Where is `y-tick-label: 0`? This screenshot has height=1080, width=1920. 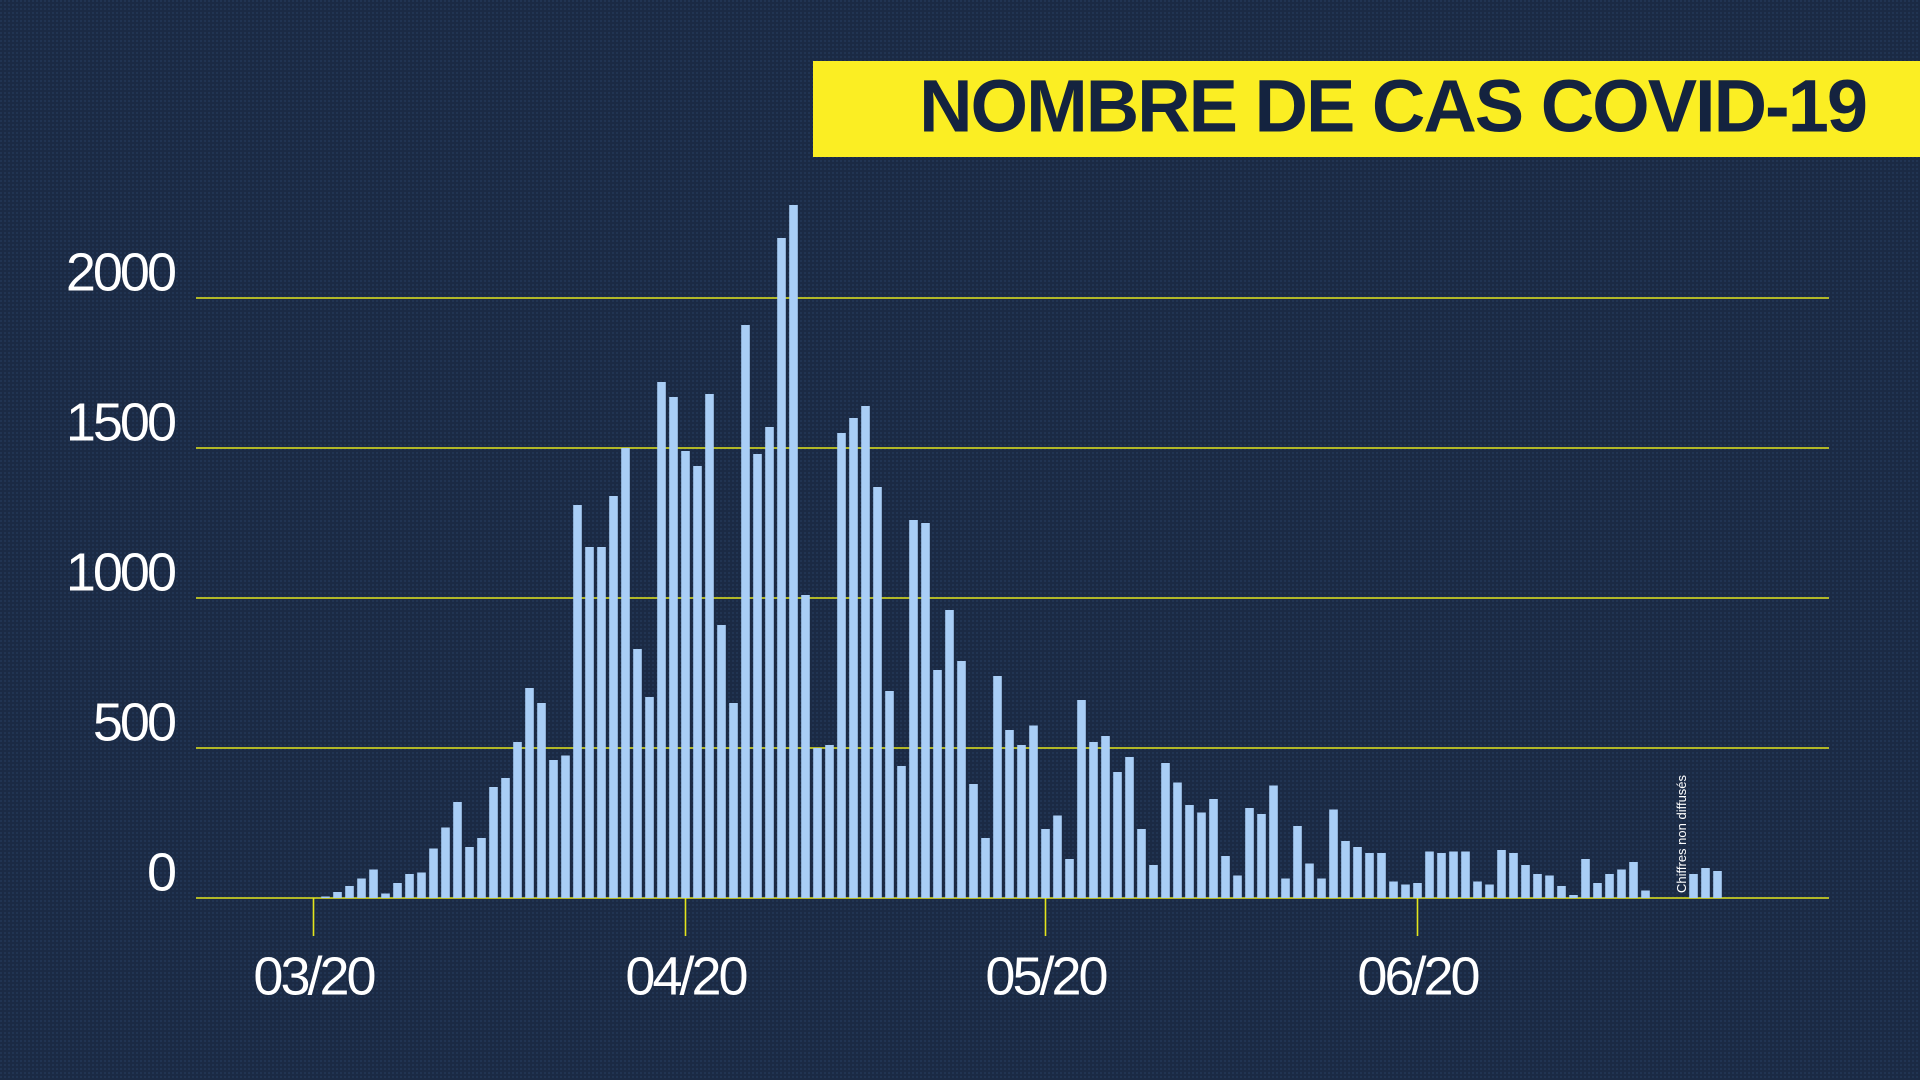
y-tick-label: 0 is located at coordinates (161, 872).